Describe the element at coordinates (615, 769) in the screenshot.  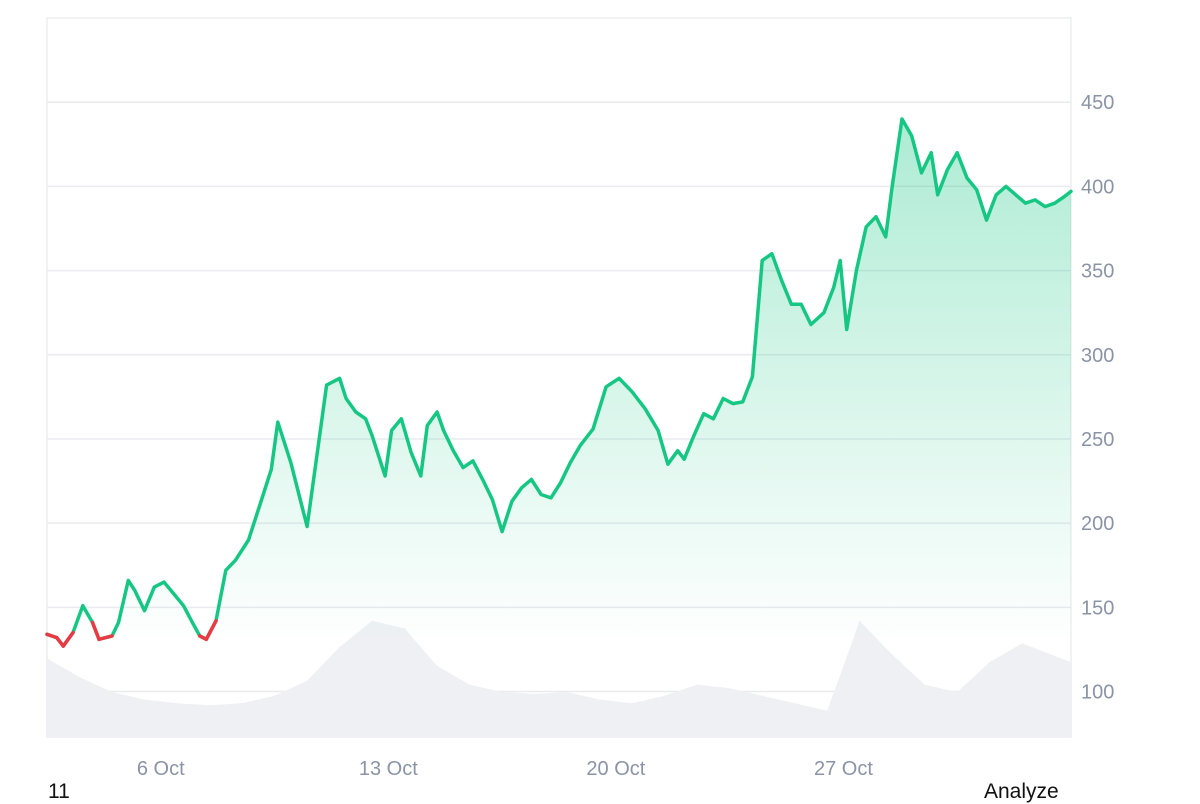
I see `x-tick-label: 20 Oct` at that location.